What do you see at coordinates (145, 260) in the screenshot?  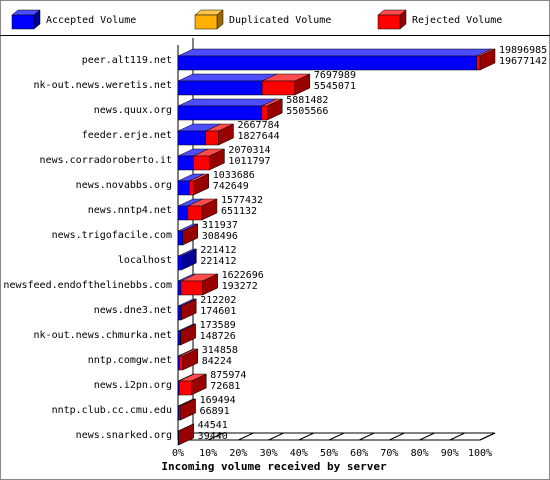 I see `y-tick-label: localhost` at bounding box center [145, 260].